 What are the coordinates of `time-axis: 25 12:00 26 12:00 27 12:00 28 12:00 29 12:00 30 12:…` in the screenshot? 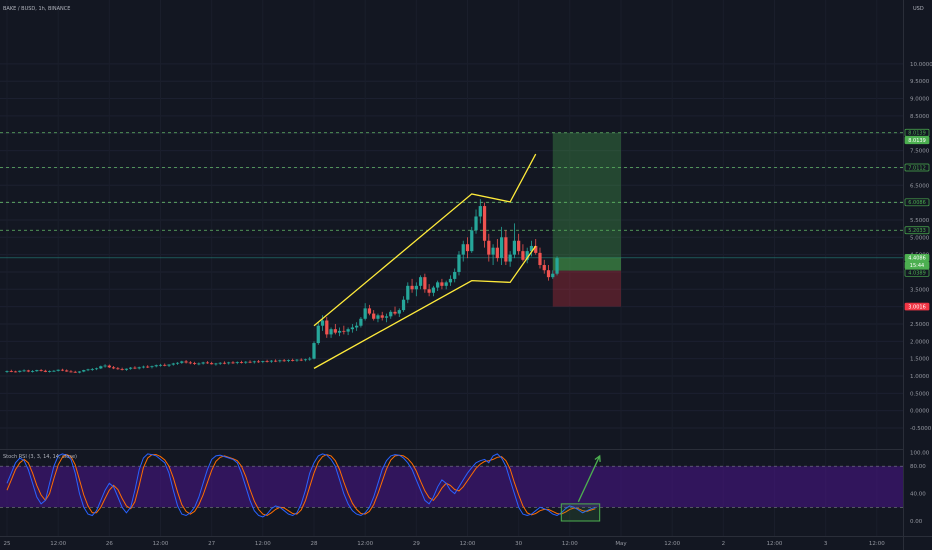 It's located at (445, 544).